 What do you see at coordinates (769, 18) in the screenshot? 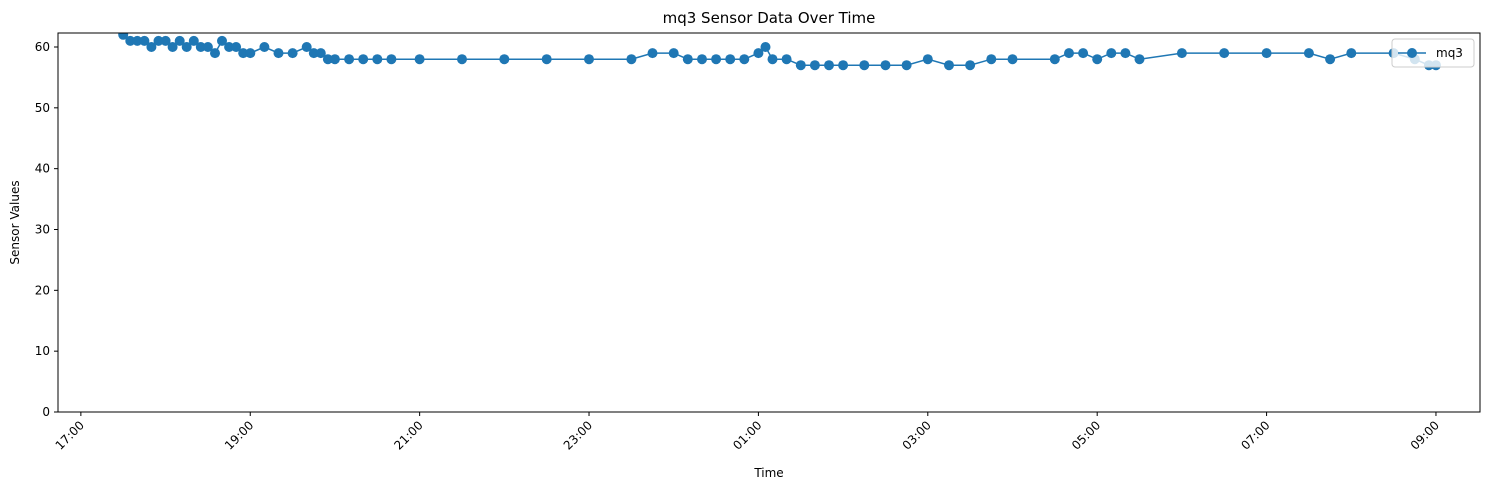
I see `chart-title: mq3 Sensor Data Over Time` at bounding box center [769, 18].